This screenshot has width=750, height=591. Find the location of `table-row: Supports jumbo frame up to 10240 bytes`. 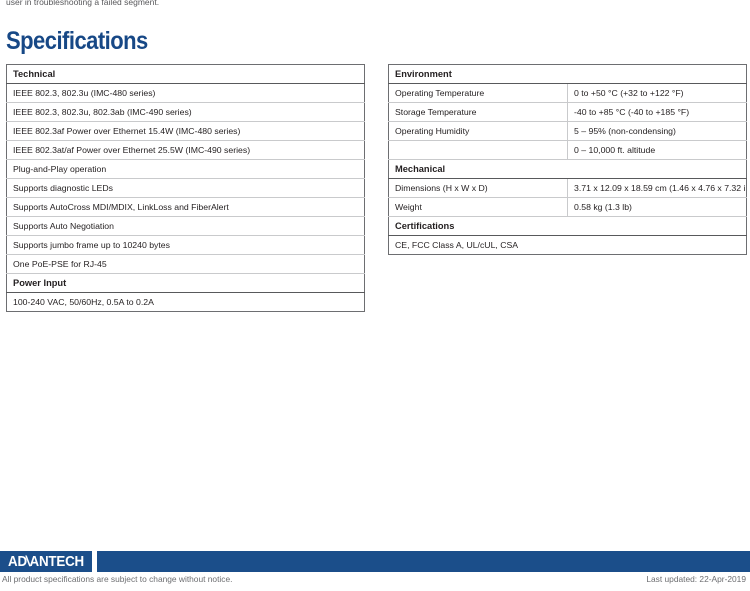

table-row: Supports jumbo frame up to 10240 bytes is located at coordinates (185, 245).